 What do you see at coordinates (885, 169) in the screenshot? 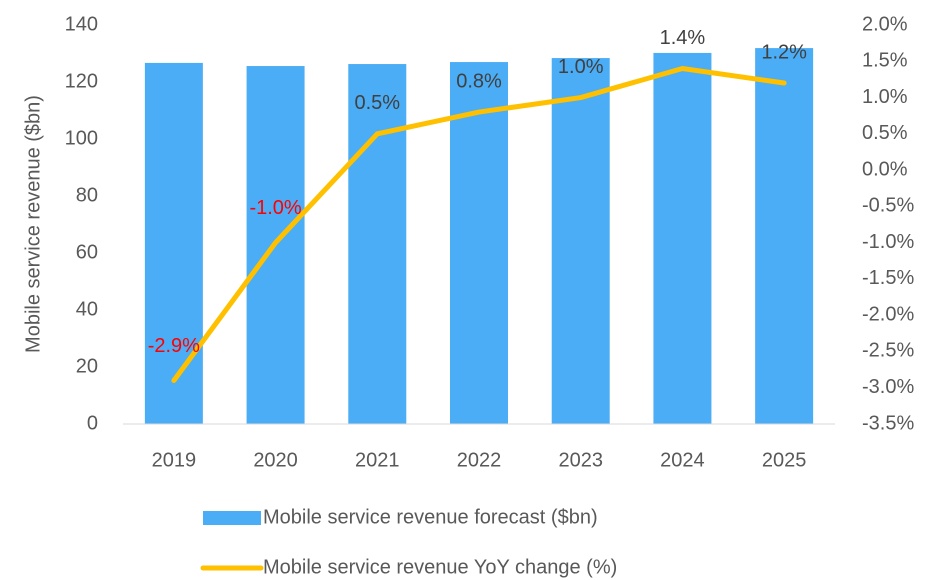
I see `y2-tick-label: 0.0%` at bounding box center [885, 169].